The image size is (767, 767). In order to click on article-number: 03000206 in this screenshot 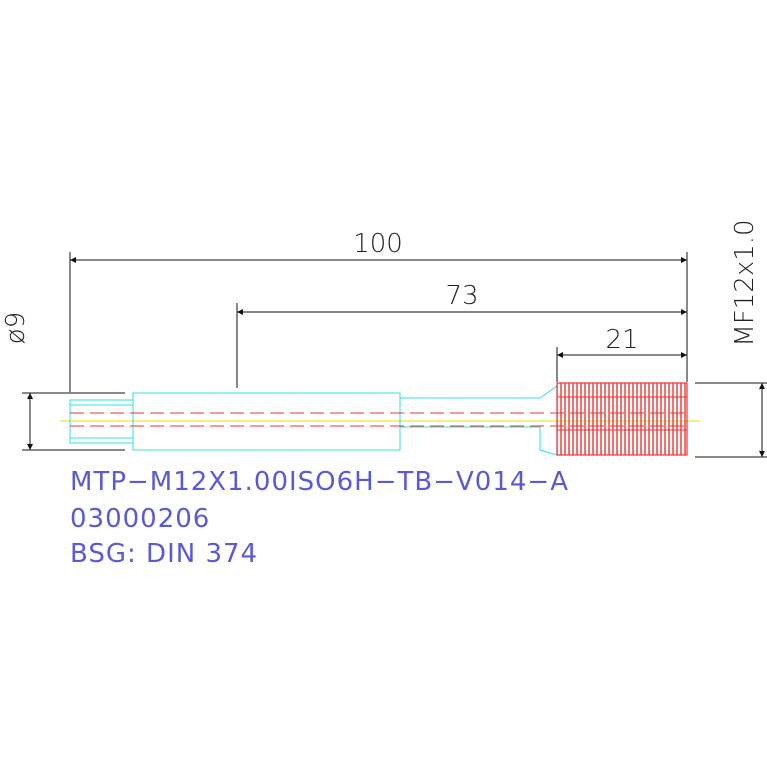, I will do `click(140, 519)`.